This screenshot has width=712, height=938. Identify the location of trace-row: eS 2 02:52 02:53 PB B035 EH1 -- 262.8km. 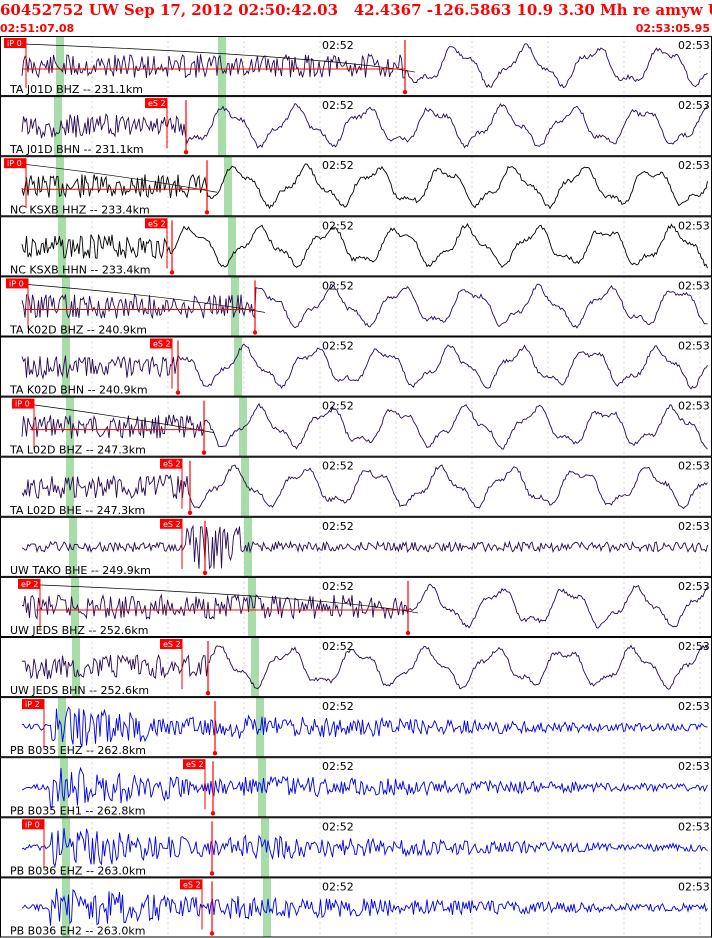
(356, 787).